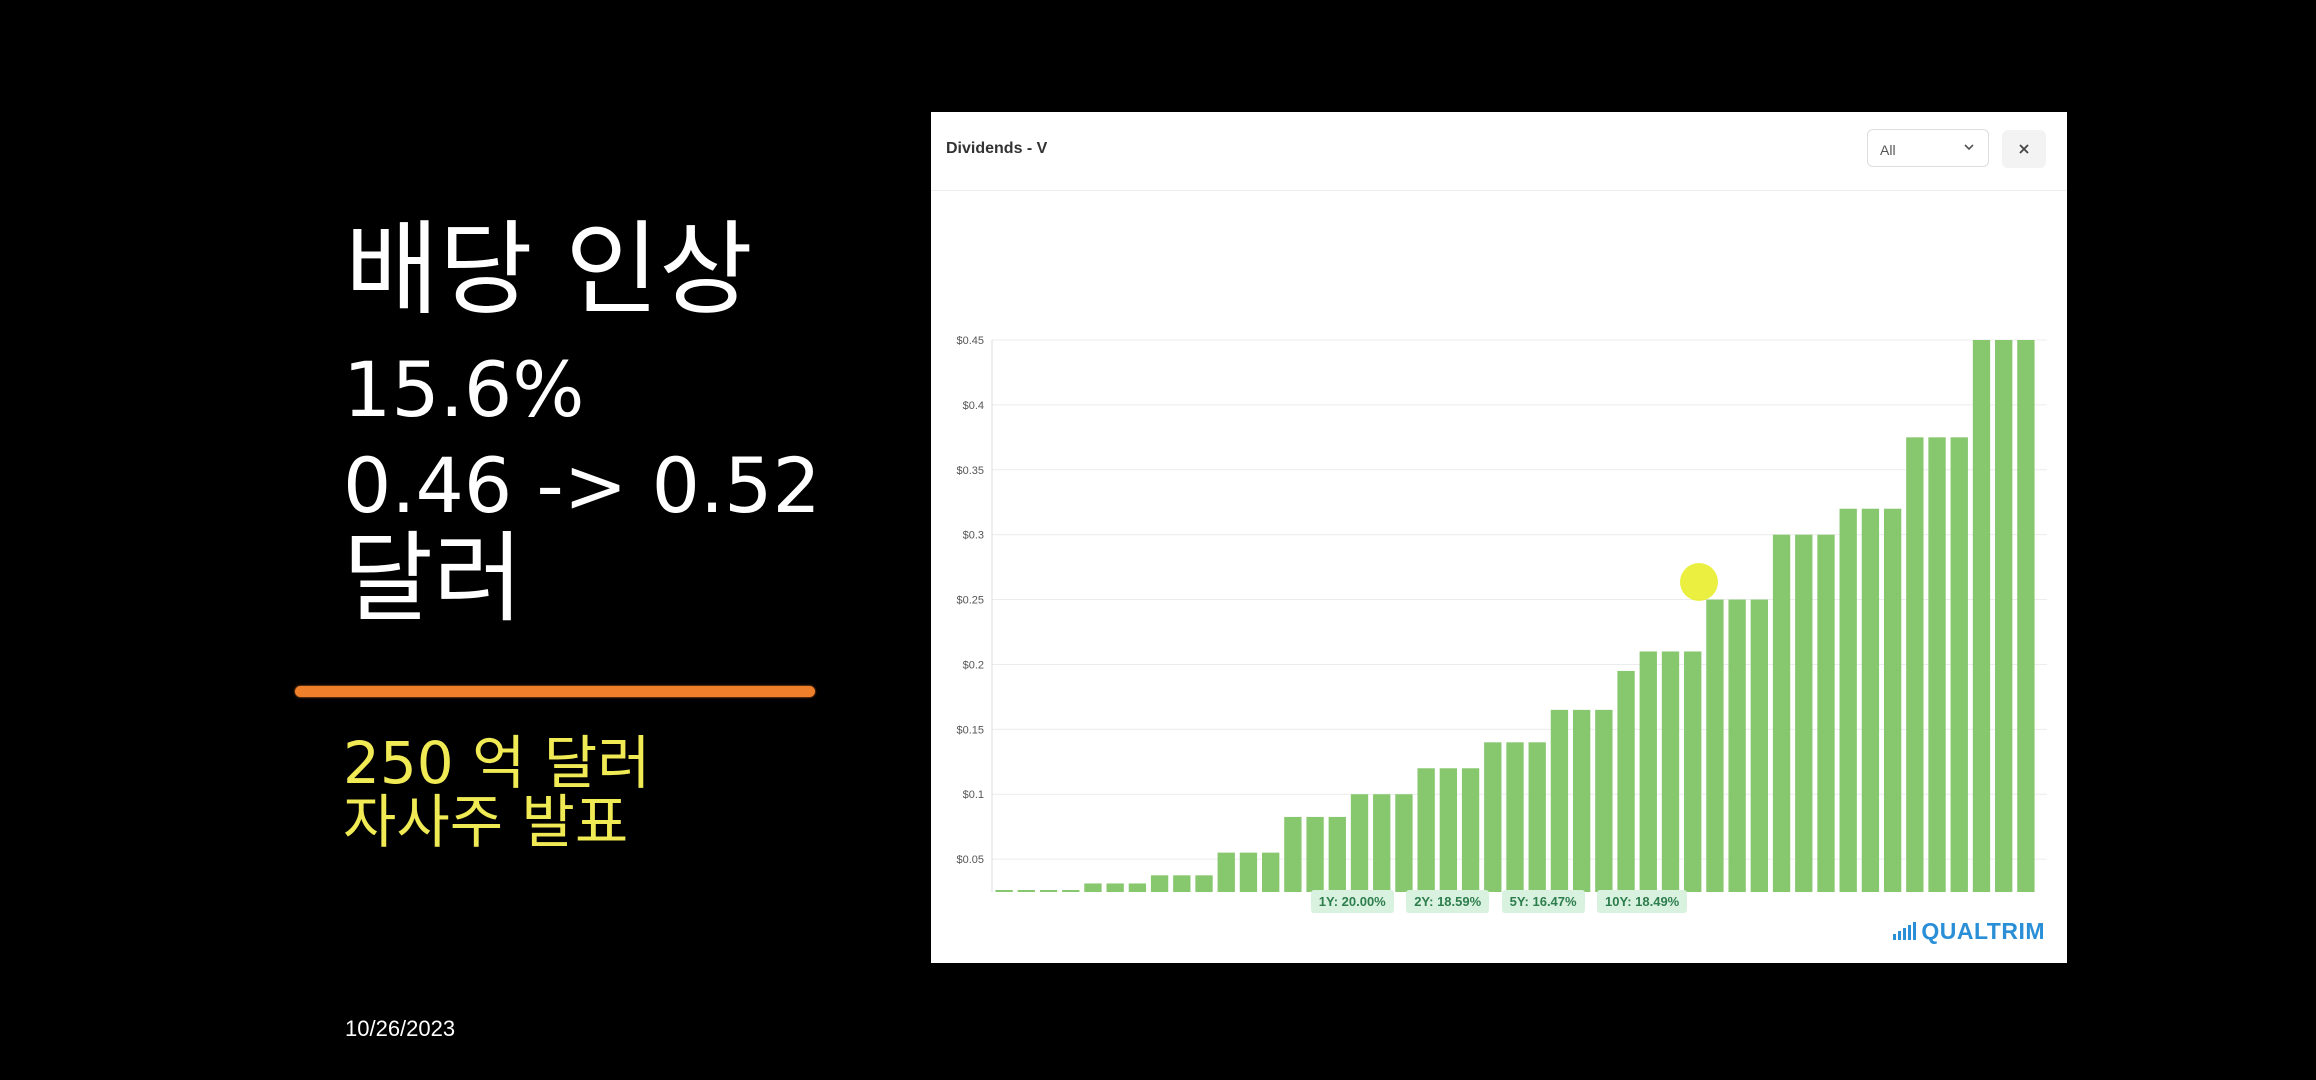  What do you see at coordinates (1888, 150) in the screenshot?
I see `range-select-value: All` at bounding box center [1888, 150].